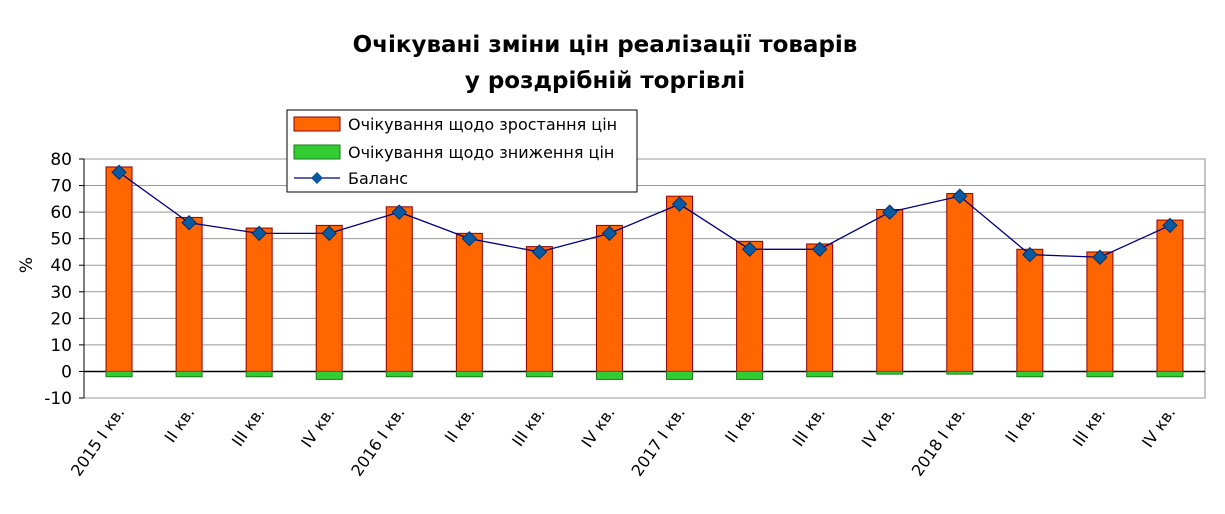  I want to click on y-tick-label: 40, so click(61, 266).